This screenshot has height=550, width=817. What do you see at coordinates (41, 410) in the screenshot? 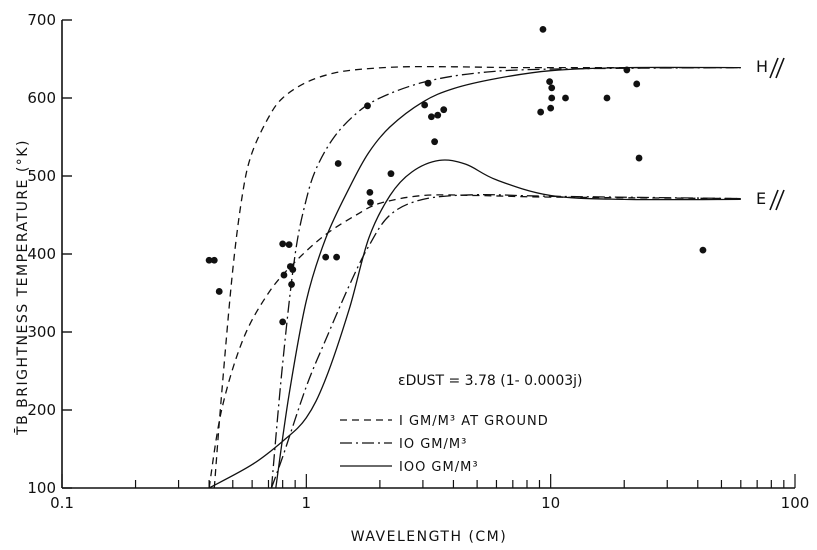
I see `y-tick-label: 200` at bounding box center [41, 410].